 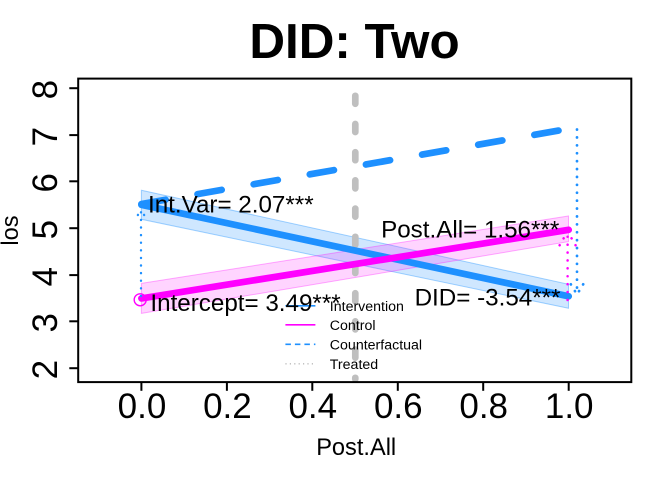 I want to click on svg-text: los, so click(x=12, y=230).